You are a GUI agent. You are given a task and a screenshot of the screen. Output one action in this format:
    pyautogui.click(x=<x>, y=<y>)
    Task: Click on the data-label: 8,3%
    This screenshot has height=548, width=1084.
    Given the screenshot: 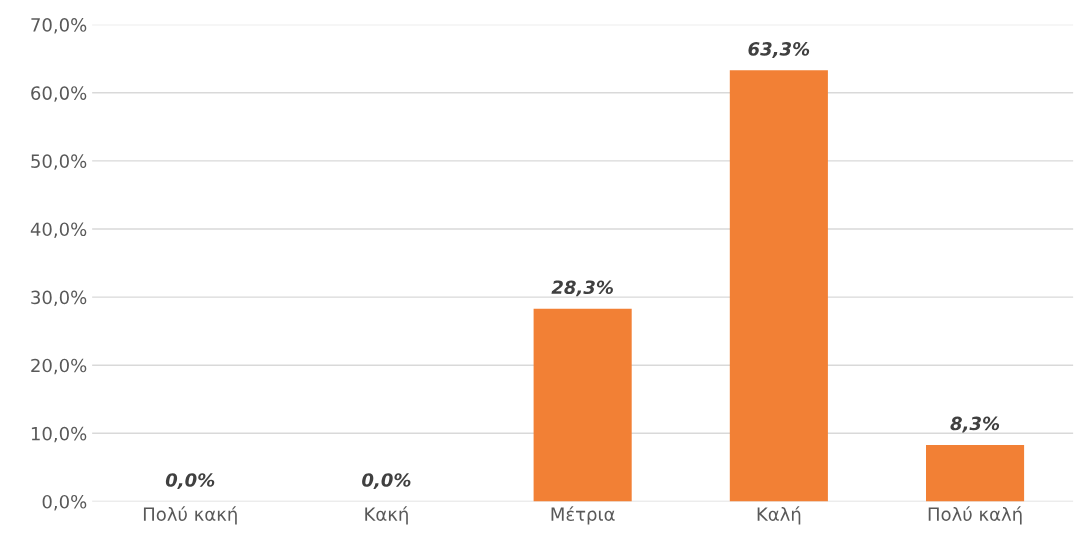 What is the action you would take?
    pyautogui.click(x=975, y=424)
    